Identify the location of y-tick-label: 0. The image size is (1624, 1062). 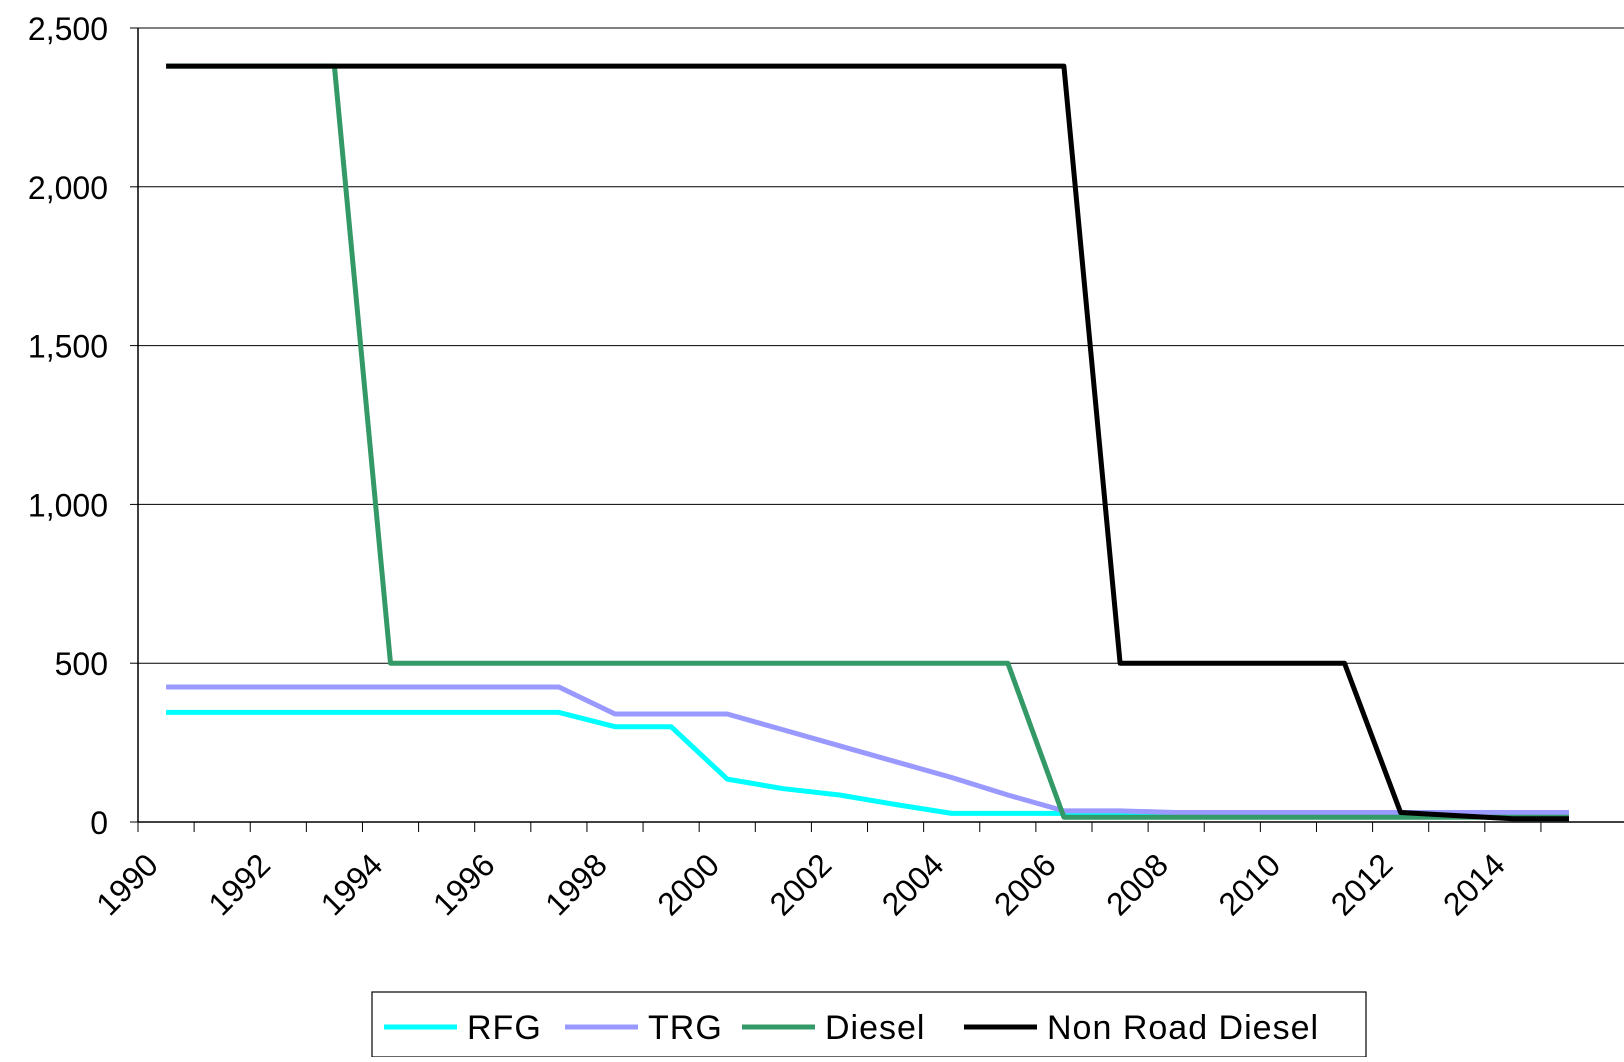
(99, 823).